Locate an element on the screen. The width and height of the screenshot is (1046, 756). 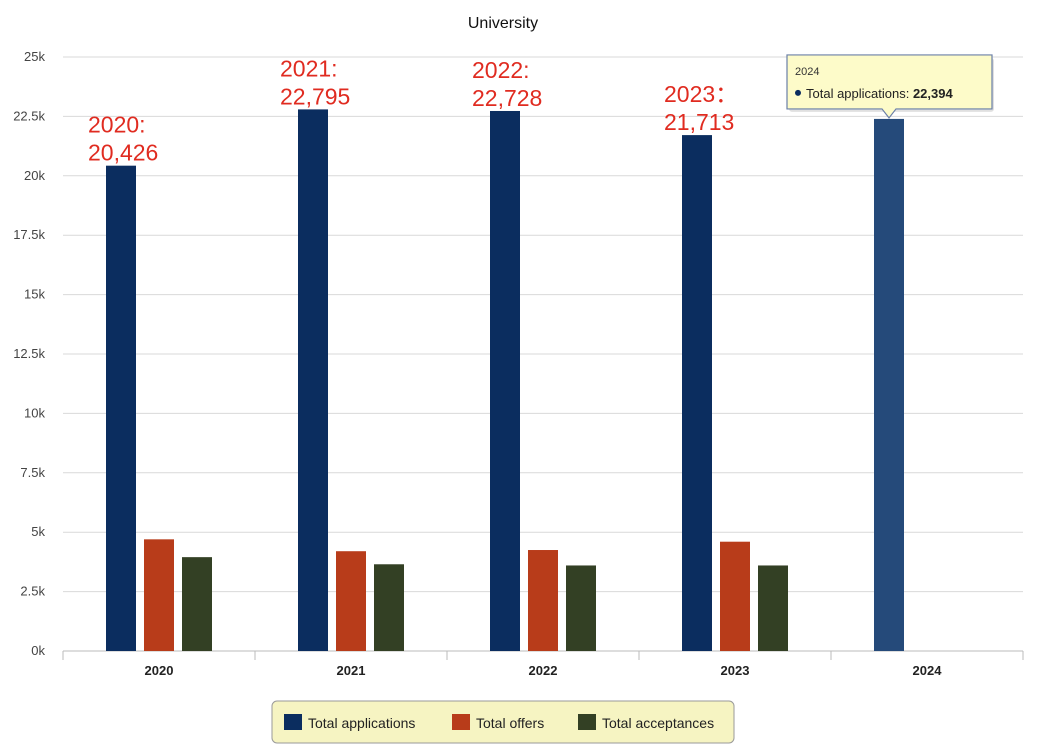
y-tick-label: 2.5k is located at coordinates (32, 591).